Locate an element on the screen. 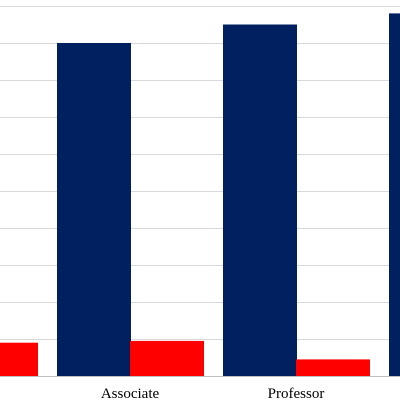 The height and width of the screenshot is (400, 400). x-tick-label: Associate is located at coordinates (130, 393).